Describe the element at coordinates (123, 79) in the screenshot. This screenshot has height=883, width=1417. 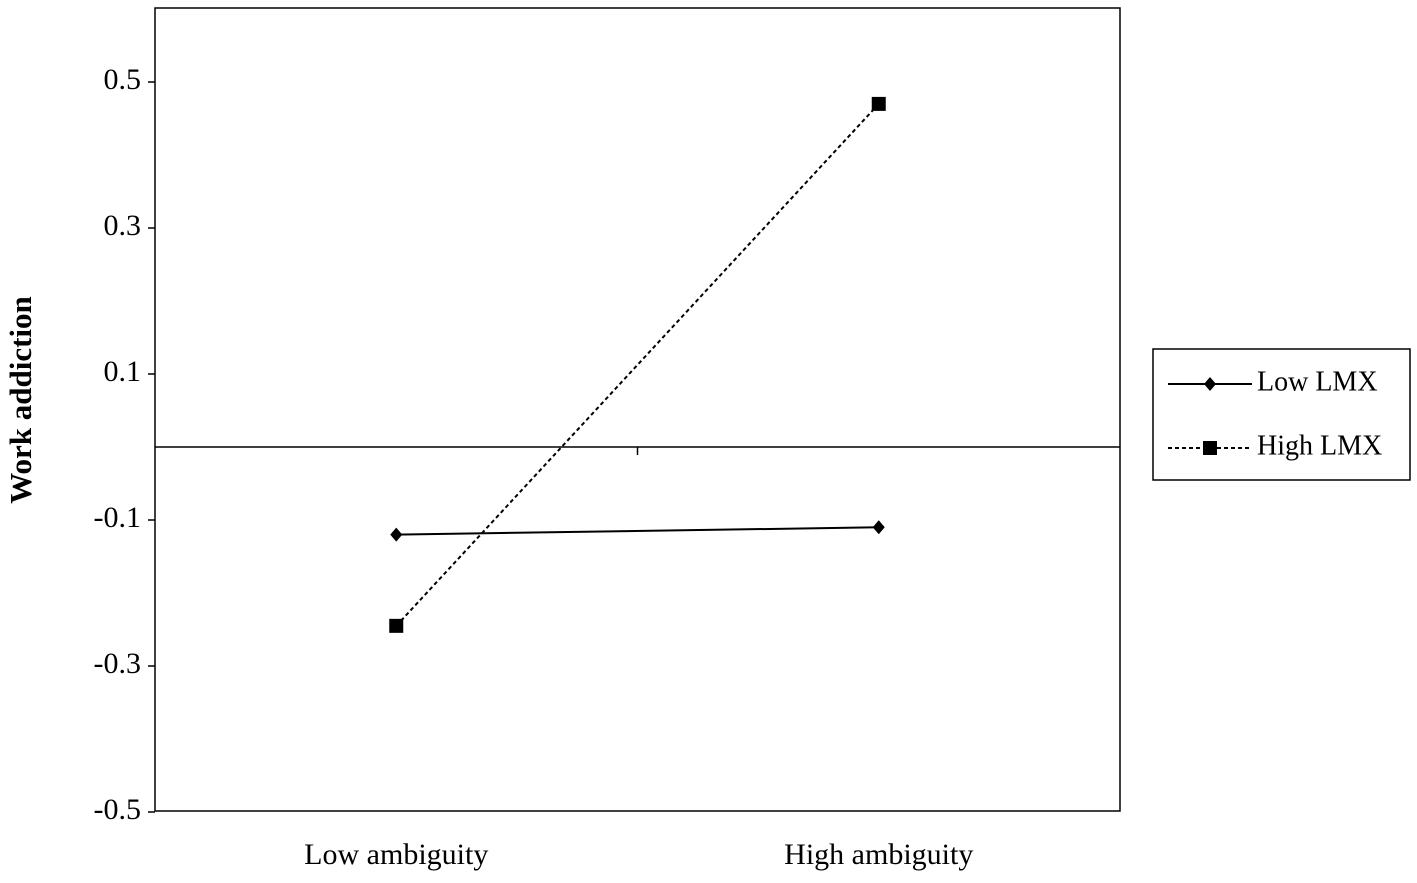
I see `y-tick-label: 0.5` at that location.